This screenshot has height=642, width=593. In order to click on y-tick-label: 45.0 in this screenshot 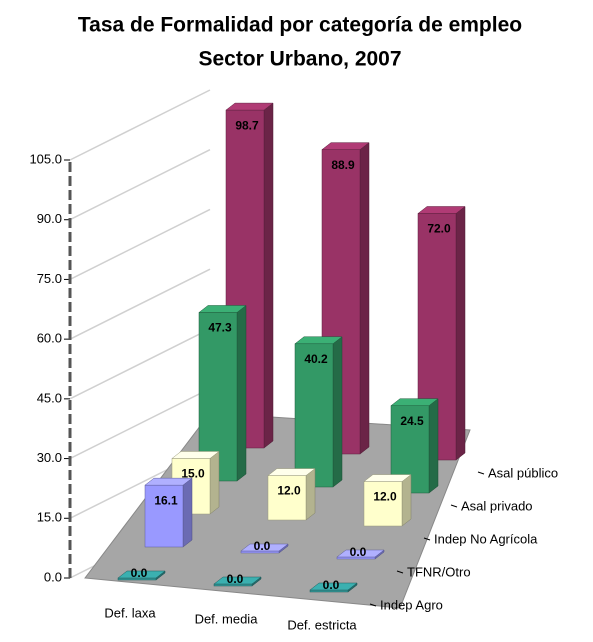, I will do `click(49, 397)`.